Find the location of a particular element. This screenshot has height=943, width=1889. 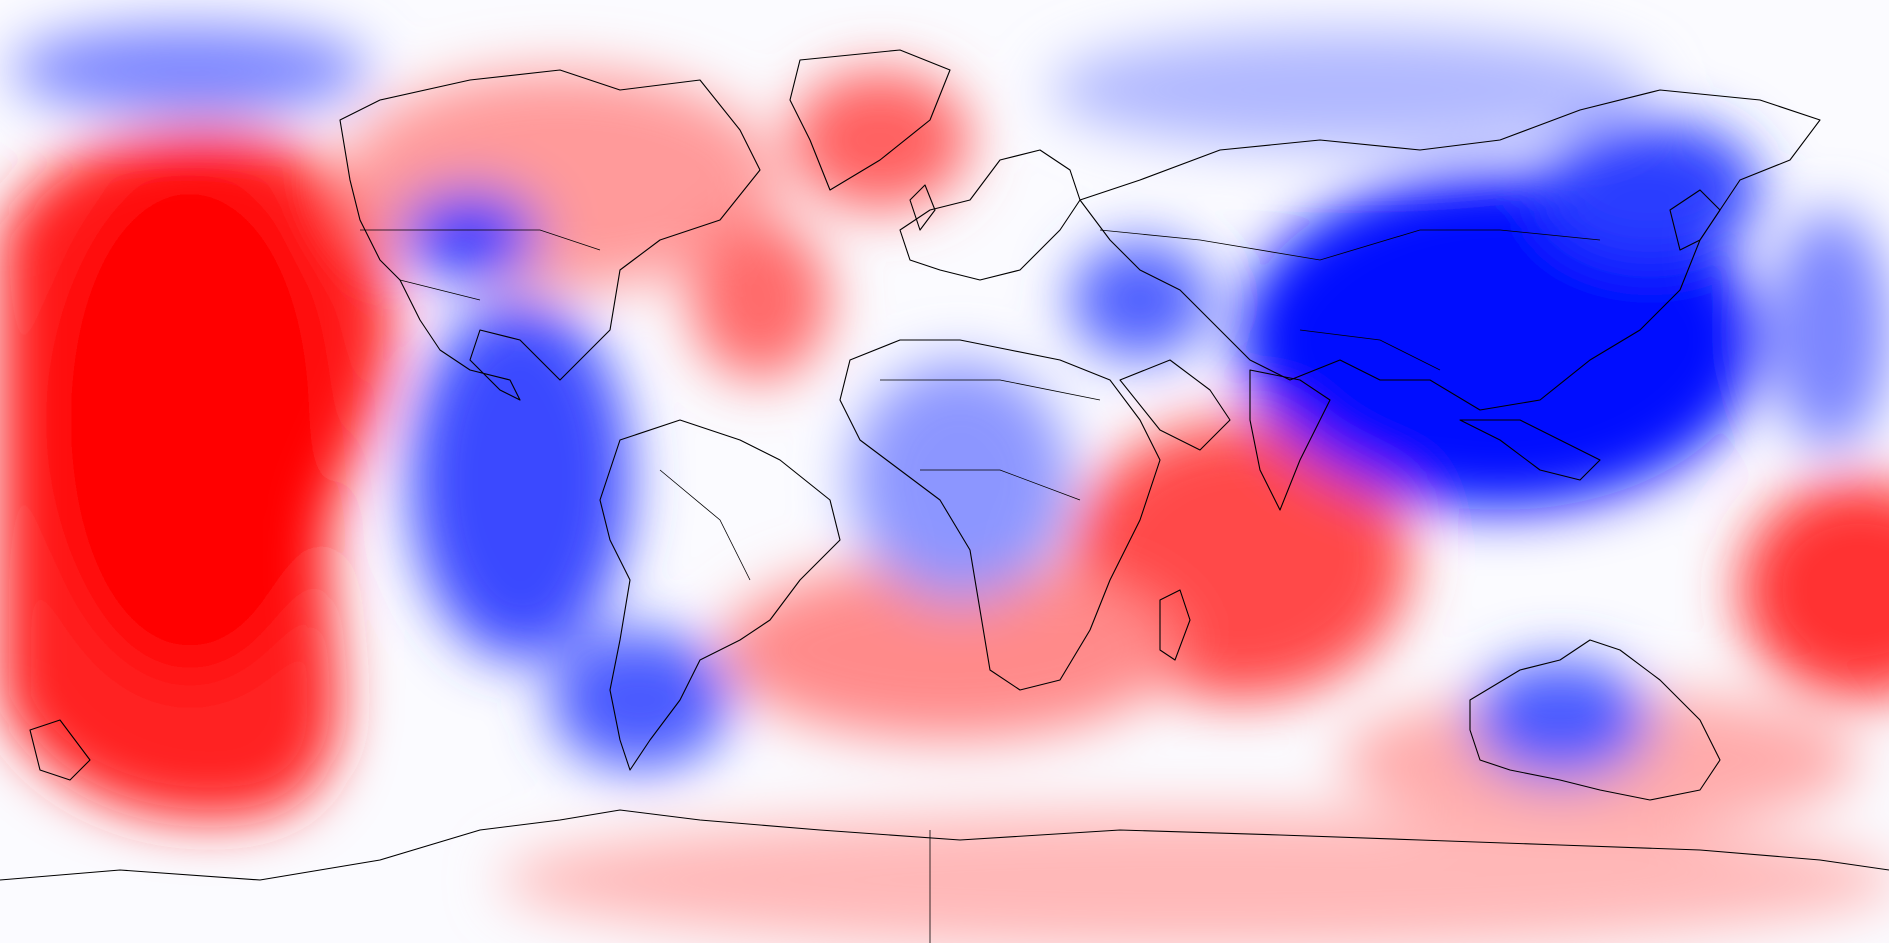

coast-madagascar is located at coordinates (1175, 625).